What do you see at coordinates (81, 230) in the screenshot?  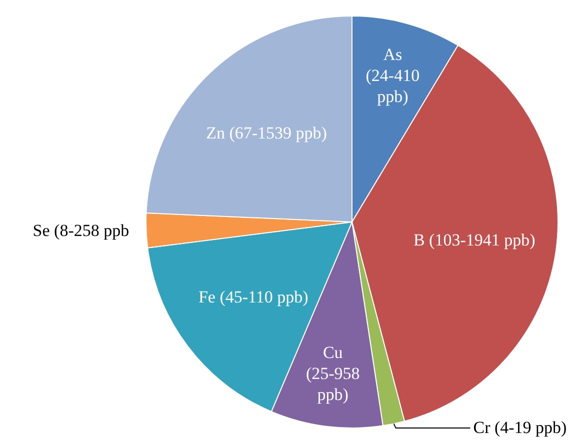 I see `slice-label: Se (8-258 ppb` at bounding box center [81, 230].